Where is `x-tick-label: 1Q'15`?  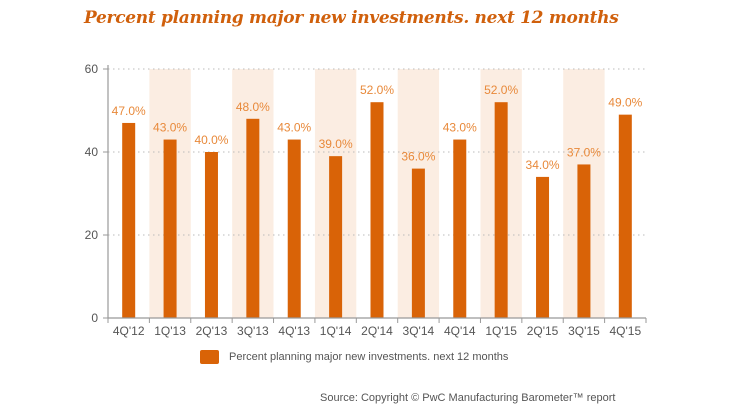
x-tick-label: 1Q'15 is located at coordinates (501, 331).